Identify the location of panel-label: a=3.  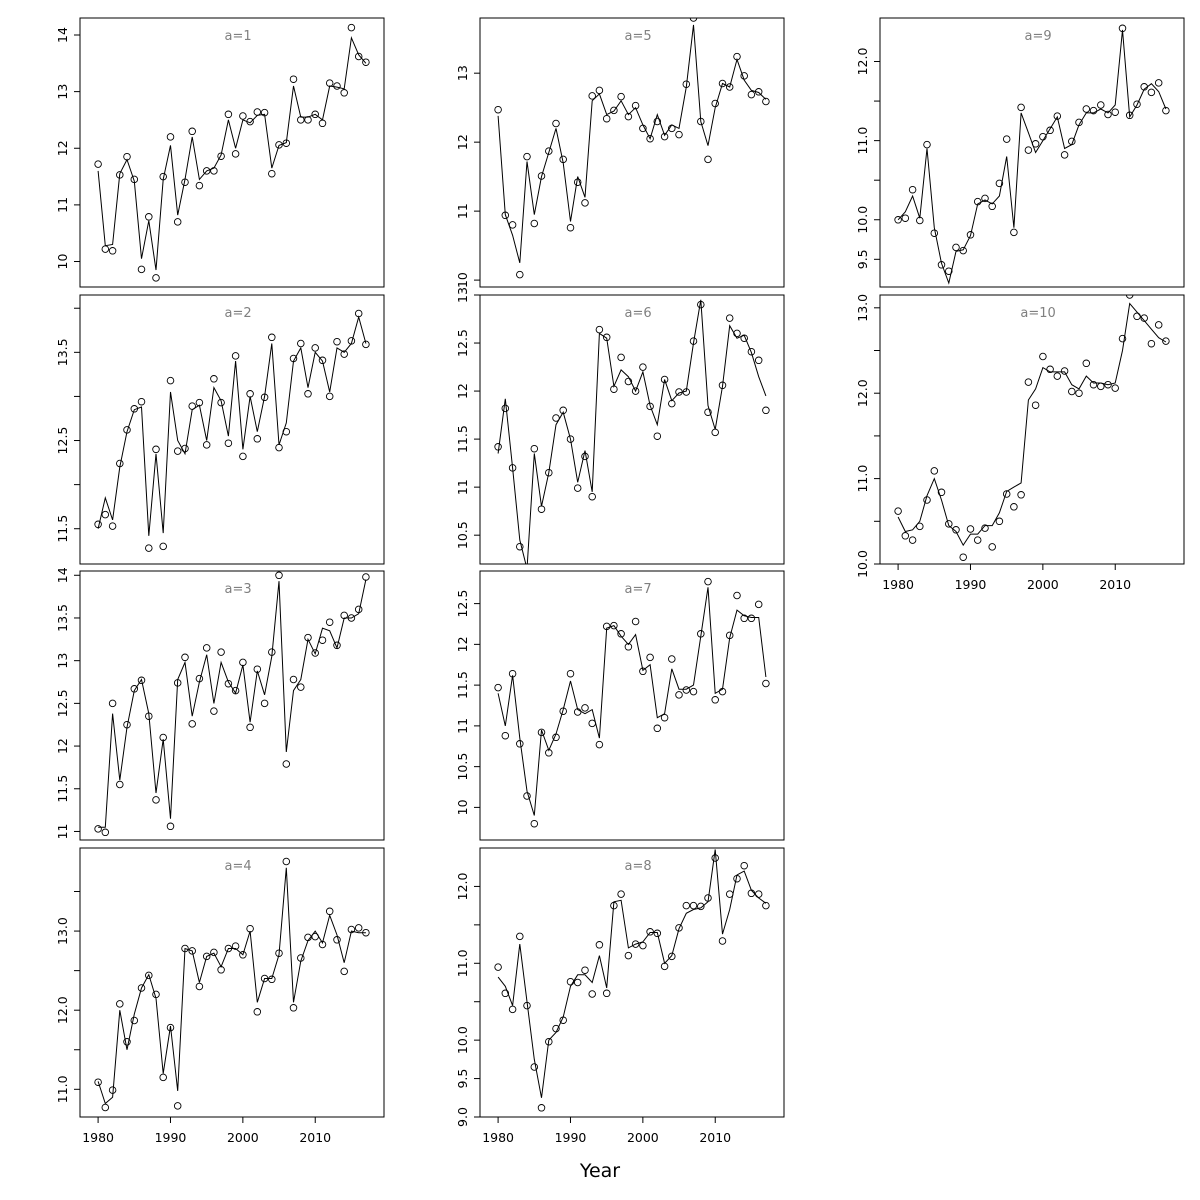
(238, 589).